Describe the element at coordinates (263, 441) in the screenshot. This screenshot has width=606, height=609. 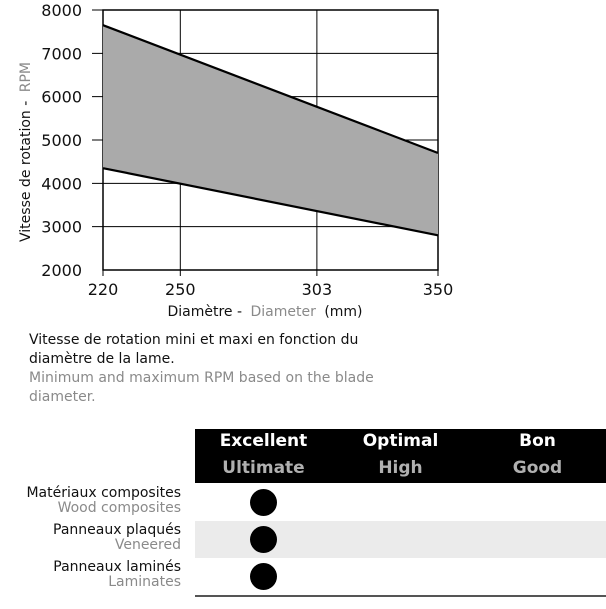
I see `column-header-fr: Excellent` at that location.